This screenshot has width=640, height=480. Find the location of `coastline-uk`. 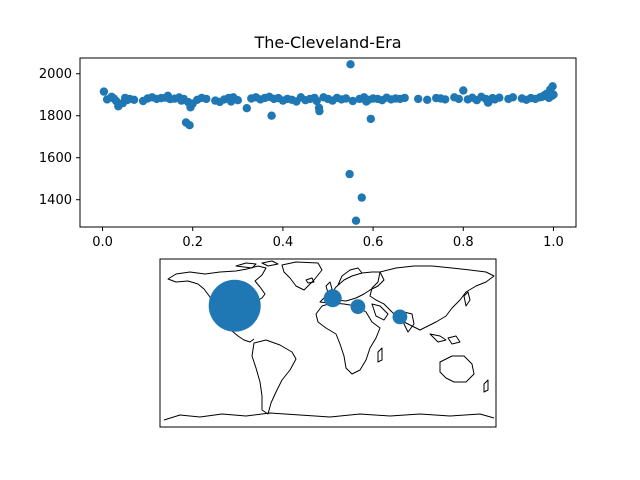

coastline-uk is located at coordinates (329, 287).